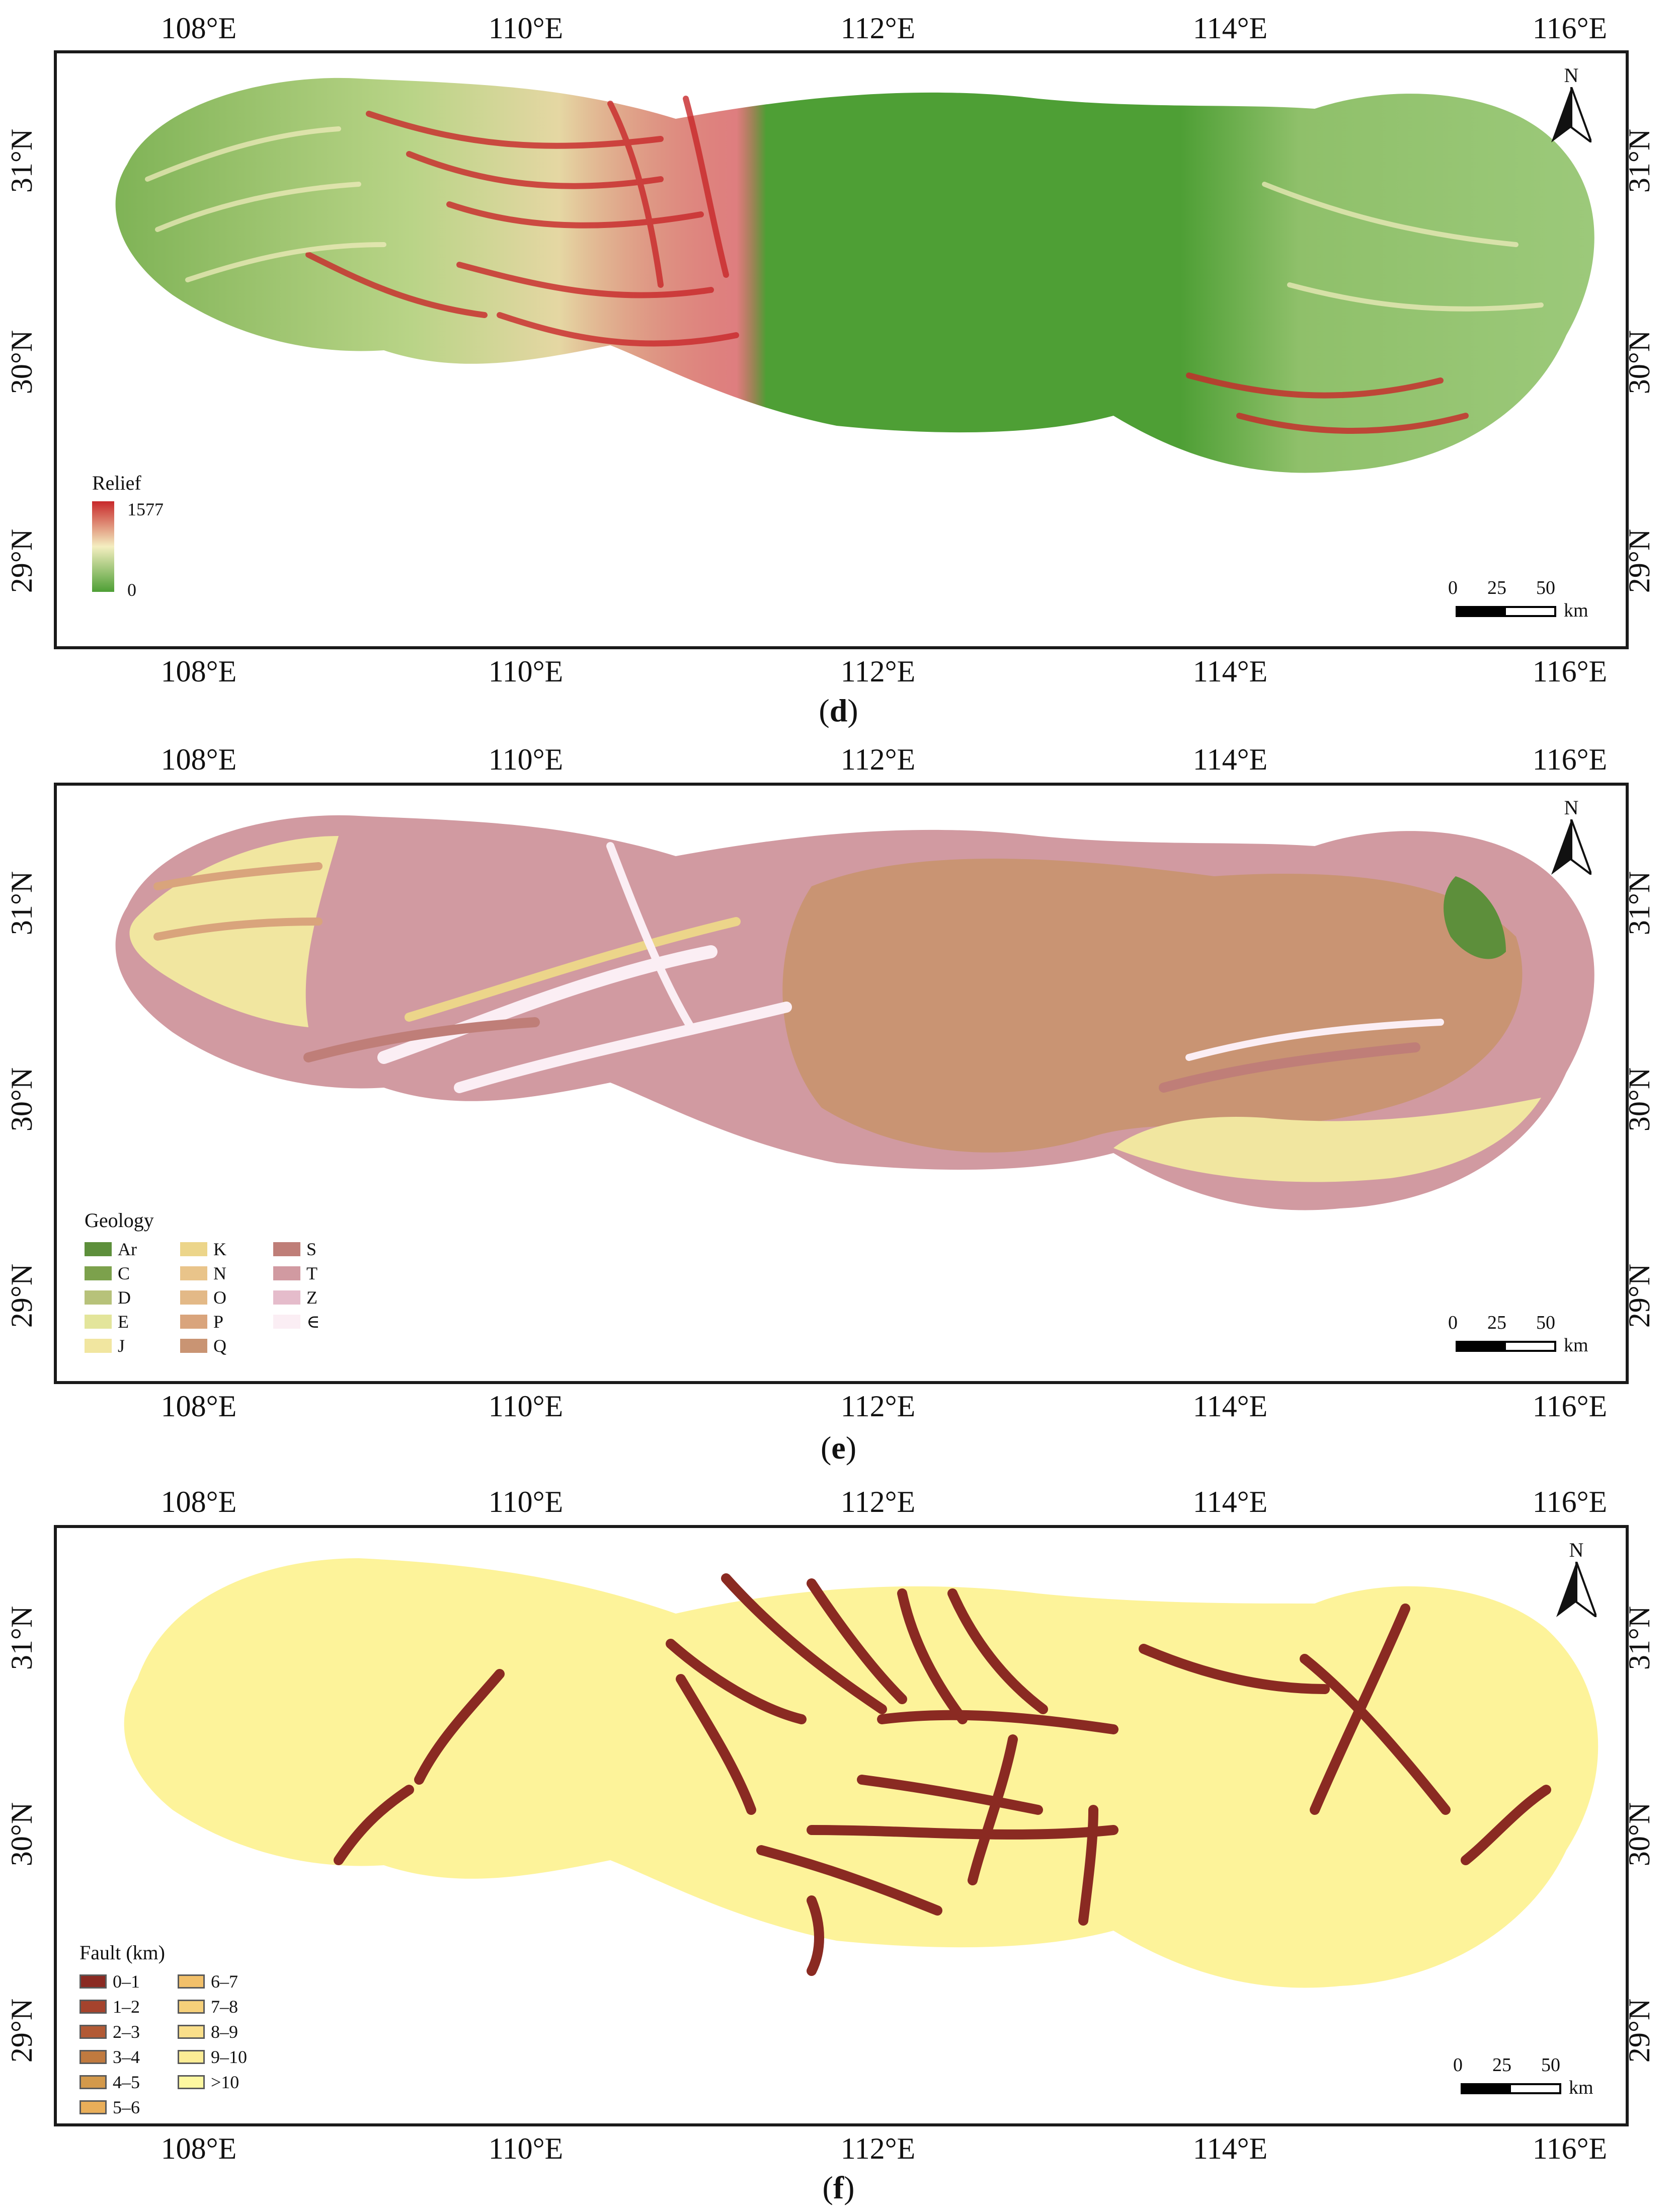 Image resolution: width=1677 pixels, height=2212 pixels. What do you see at coordinates (110, 1981) in the screenshot?
I see `fault-legend-item: 0–1` at bounding box center [110, 1981].